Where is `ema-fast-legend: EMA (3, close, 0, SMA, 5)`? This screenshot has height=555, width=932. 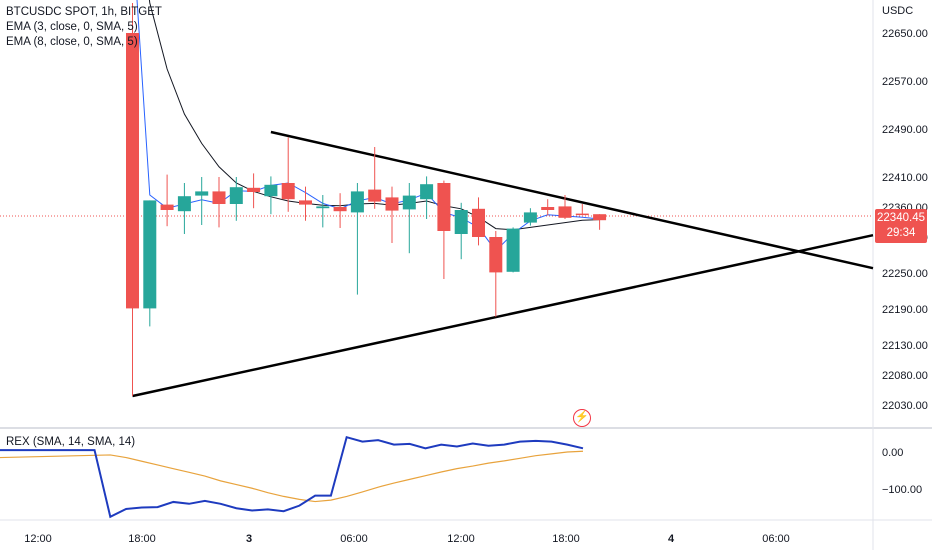 ema-fast-legend: EMA (3, close, 0, SMA, 5) is located at coordinates (72, 27).